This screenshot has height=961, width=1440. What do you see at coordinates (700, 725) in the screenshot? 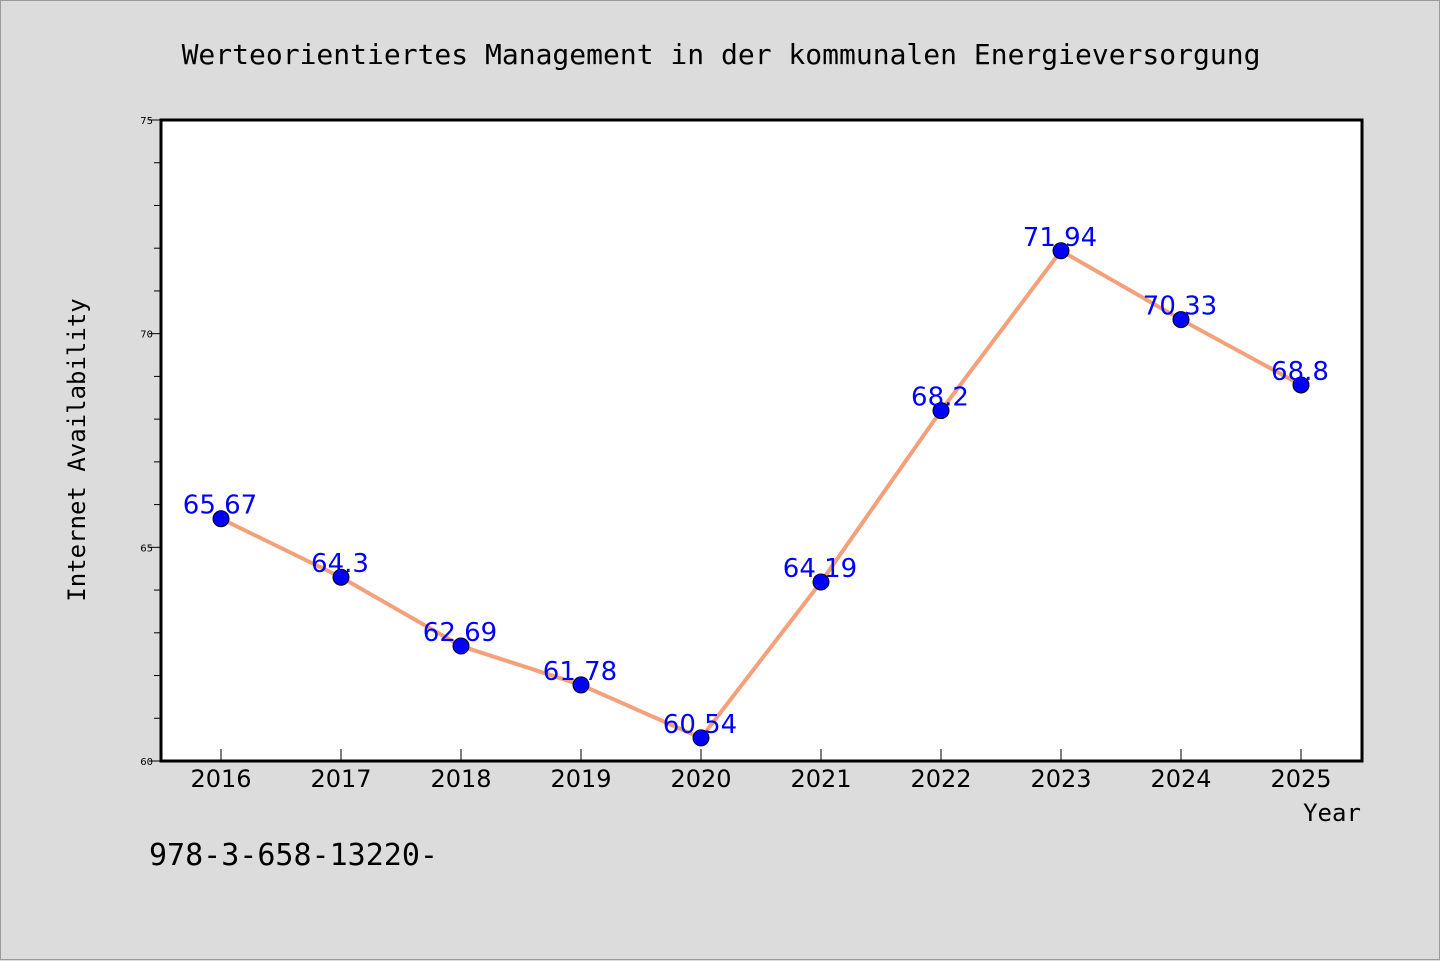
I see `data-label: 60.54` at bounding box center [700, 725].